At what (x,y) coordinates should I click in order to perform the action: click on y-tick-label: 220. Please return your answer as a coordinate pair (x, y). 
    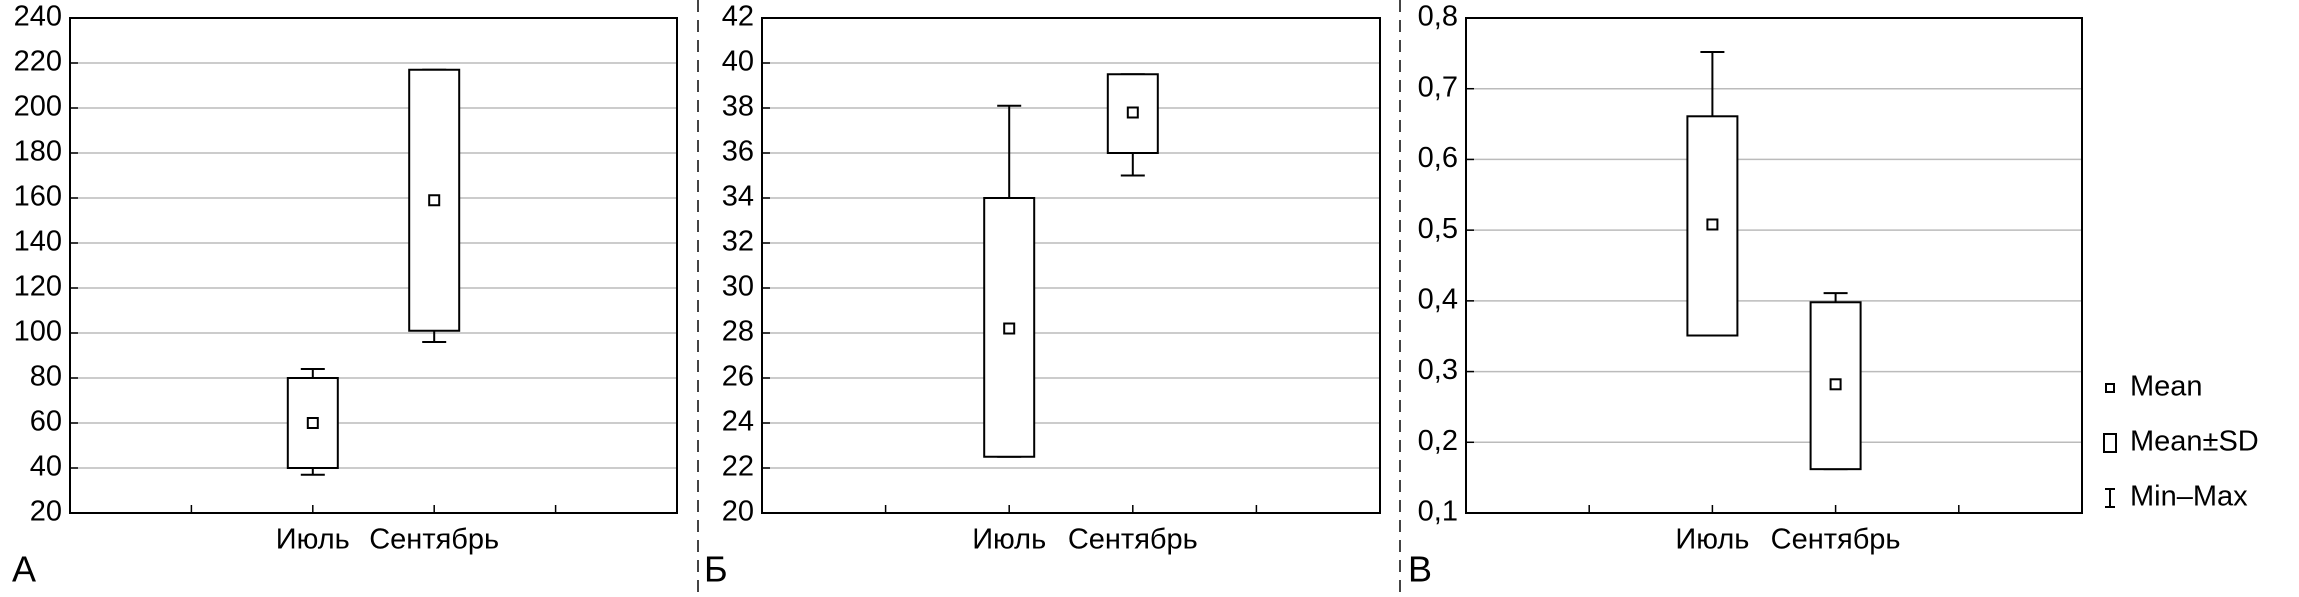
    Looking at the image, I should click on (38, 62).